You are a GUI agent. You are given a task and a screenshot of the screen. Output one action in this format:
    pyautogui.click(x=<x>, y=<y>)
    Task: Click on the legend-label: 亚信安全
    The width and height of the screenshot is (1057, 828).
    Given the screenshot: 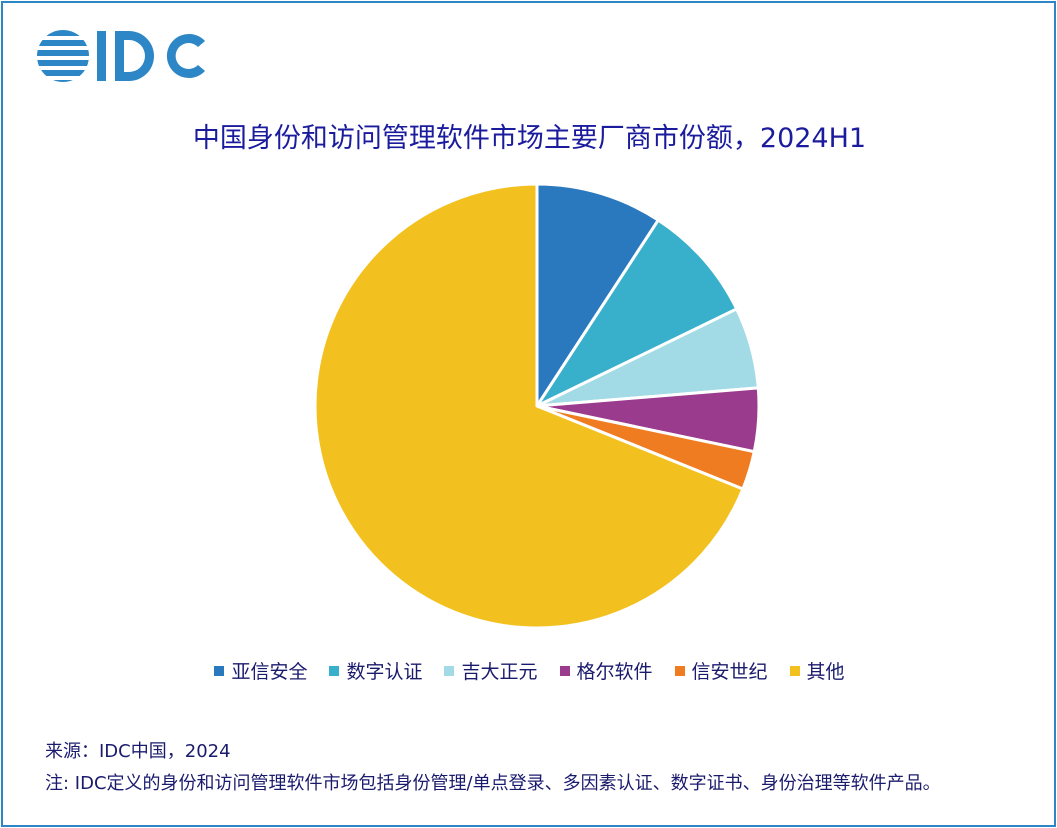 What is the action you would take?
    pyautogui.click(x=269, y=672)
    